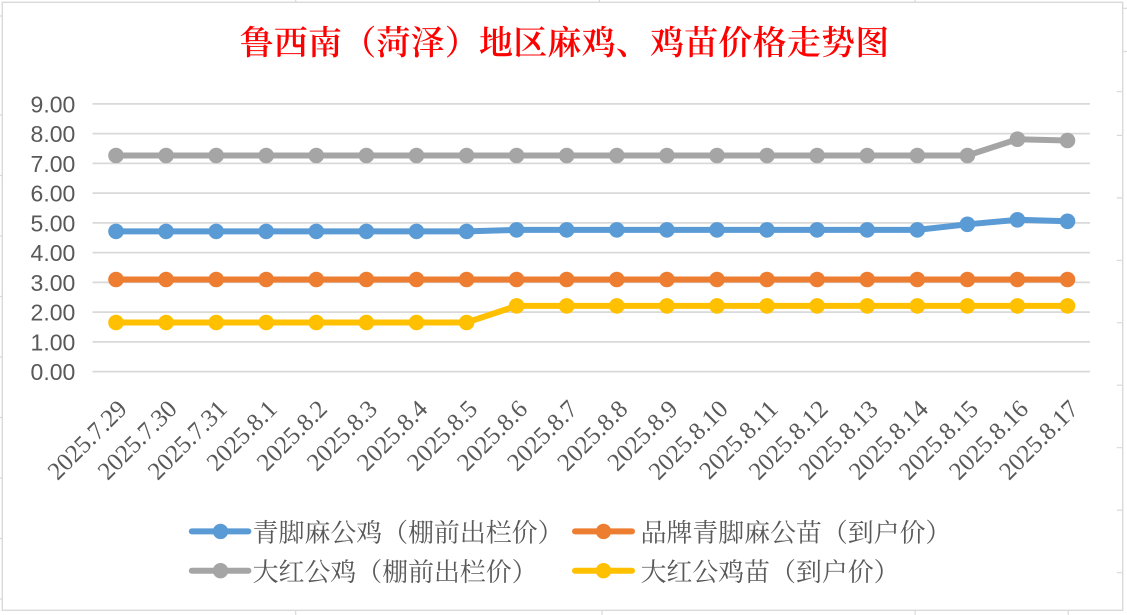 Image resolution: width=1127 pixels, height=615 pixels. Describe the element at coordinates (53, 283) in the screenshot. I see `svg-text: 3.00` at that location.